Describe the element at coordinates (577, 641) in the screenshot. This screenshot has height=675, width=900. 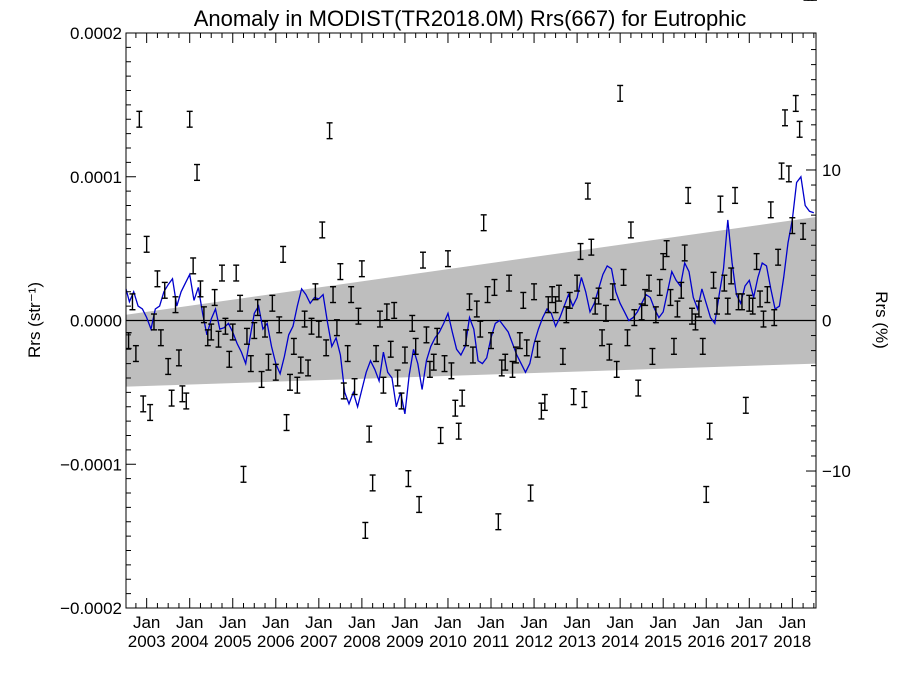
I see `x-tick-year: 2013` at that location.